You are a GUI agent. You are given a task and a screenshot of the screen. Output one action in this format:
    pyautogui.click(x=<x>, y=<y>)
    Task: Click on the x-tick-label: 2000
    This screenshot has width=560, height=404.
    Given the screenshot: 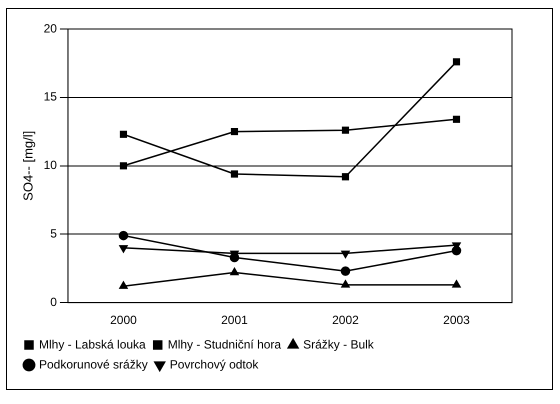 What is the action you would take?
    pyautogui.click(x=124, y=320)
    